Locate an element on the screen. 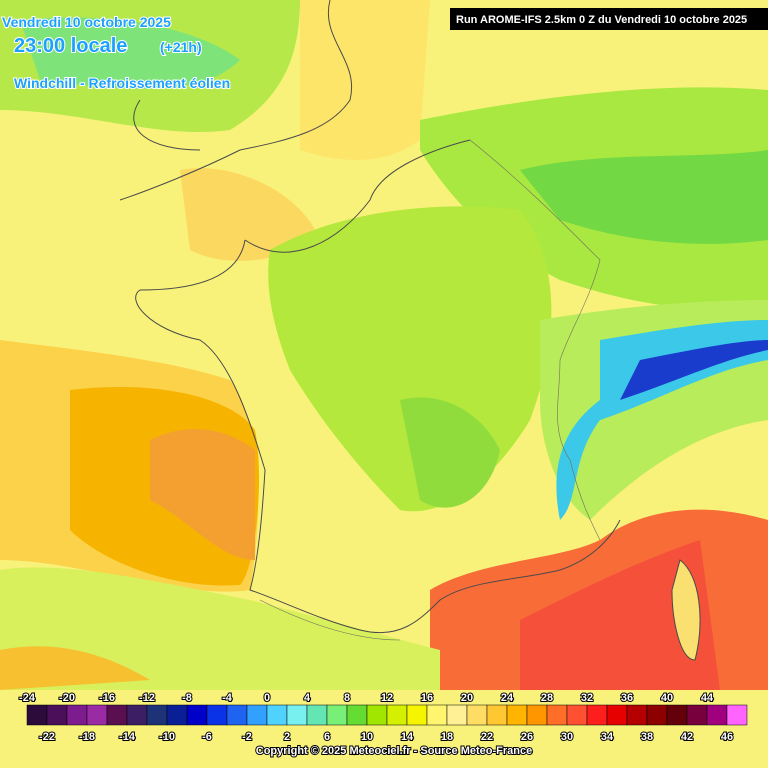  colorbar-label: 6 is located at coordinates (327, 737).